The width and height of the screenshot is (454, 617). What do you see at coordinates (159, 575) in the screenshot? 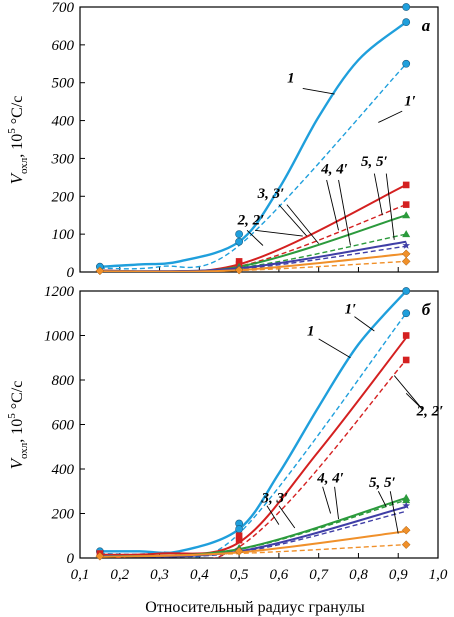
I see `x-tick-label: 0,3` at bounding box center [159, 575].